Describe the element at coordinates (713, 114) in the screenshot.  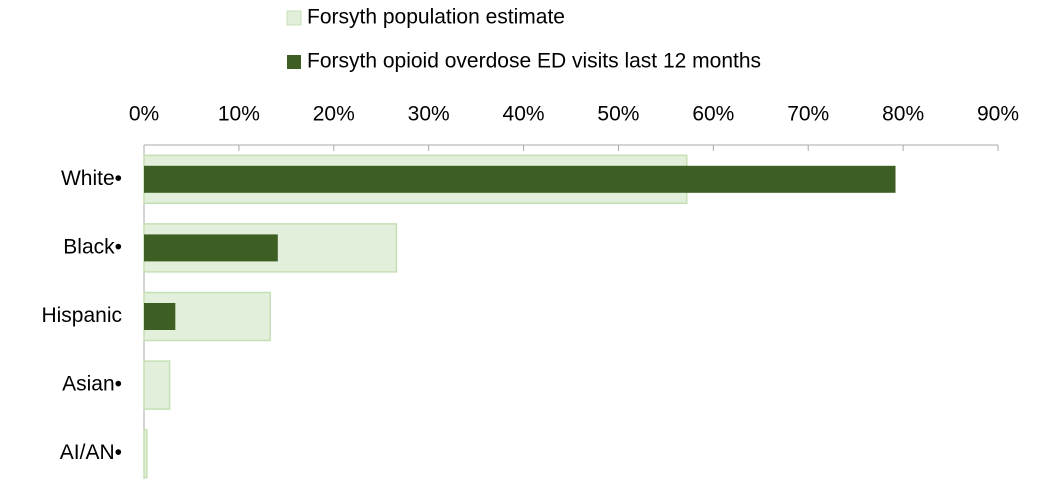
I see `x-tick-label: 60%` at that location.